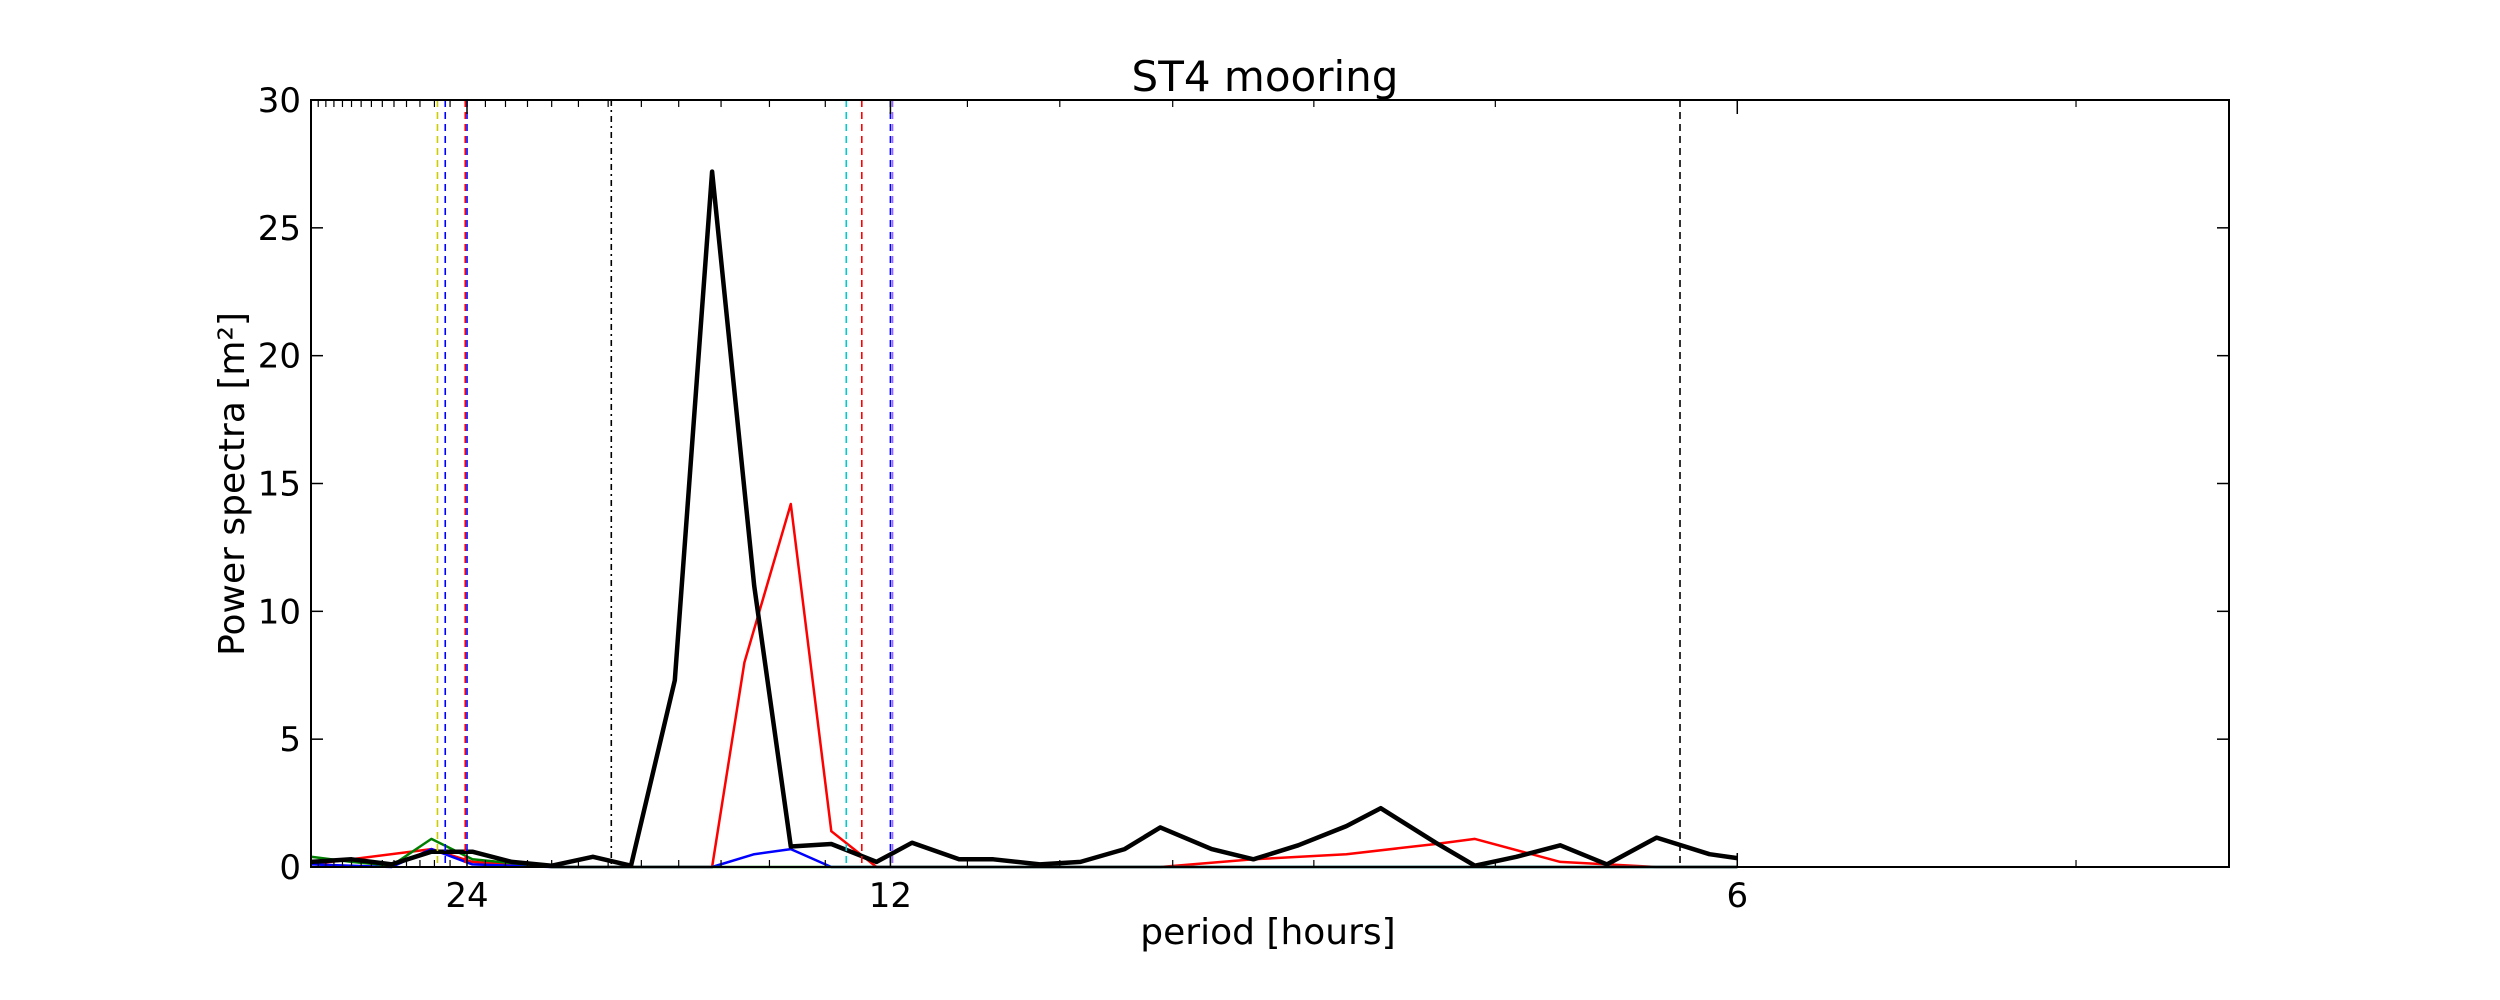 The width and height of the screenshot is (2500, 1000). Describe the element at coordinates (290, 740) in the screenshot. I see `y-tick-label-1: 5` at that location.